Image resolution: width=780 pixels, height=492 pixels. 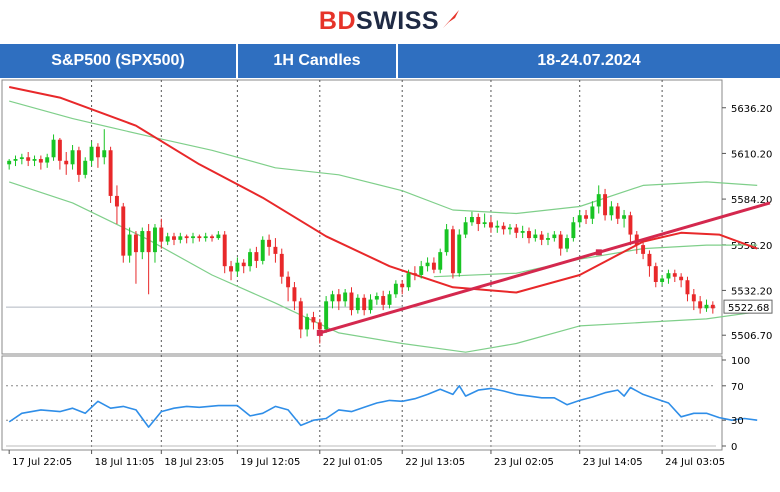 What do you see at coordinates (390, 21) in the screenshot?
I see `brand-logo: BD SWISS` at bounding box center [390, 21].